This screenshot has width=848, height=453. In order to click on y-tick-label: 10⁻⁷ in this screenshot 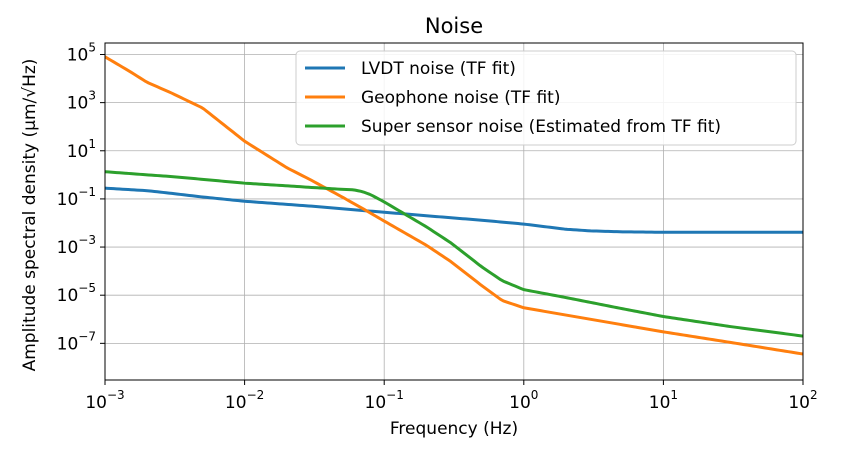, I will do `click(76, 341)`.